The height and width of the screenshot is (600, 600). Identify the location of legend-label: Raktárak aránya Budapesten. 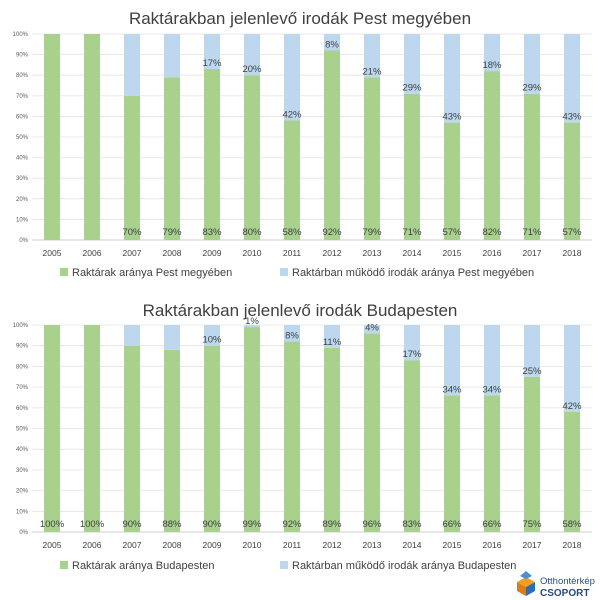
(143, 566).